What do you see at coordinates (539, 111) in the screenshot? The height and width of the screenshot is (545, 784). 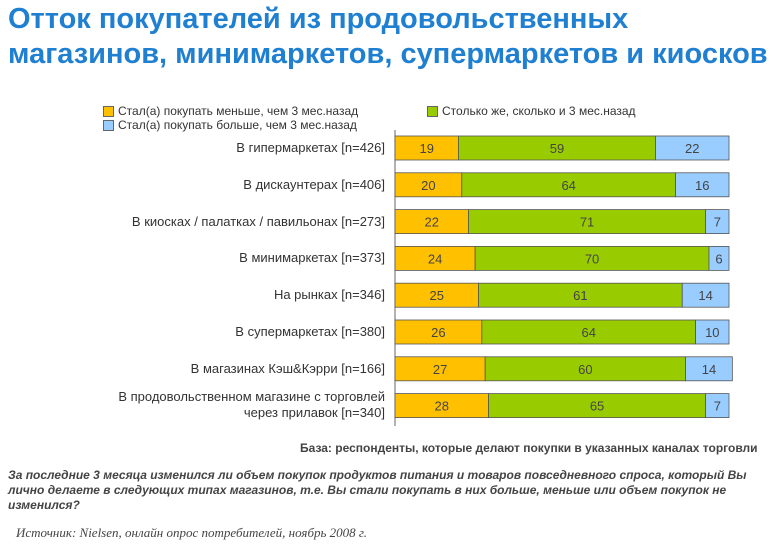 I see `legend-label: Столько же, сколько и 3 мес.назад` at bounding box center [539, 111].